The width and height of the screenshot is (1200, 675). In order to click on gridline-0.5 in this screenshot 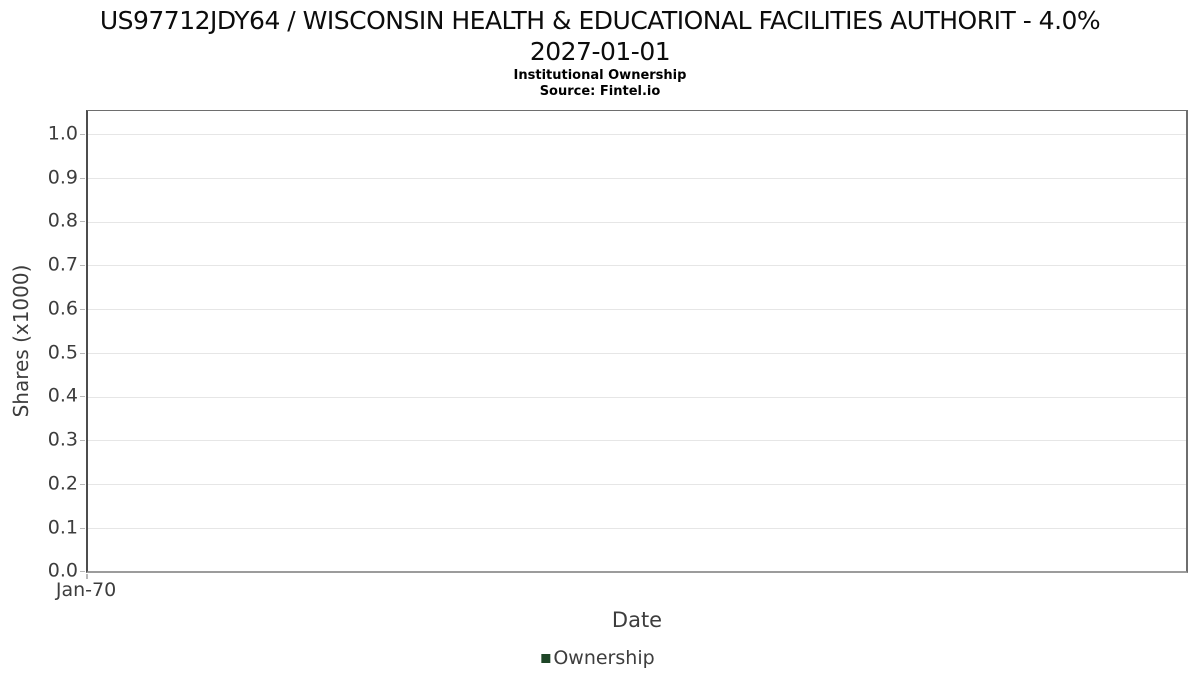, I will do `click(637, 353)`.